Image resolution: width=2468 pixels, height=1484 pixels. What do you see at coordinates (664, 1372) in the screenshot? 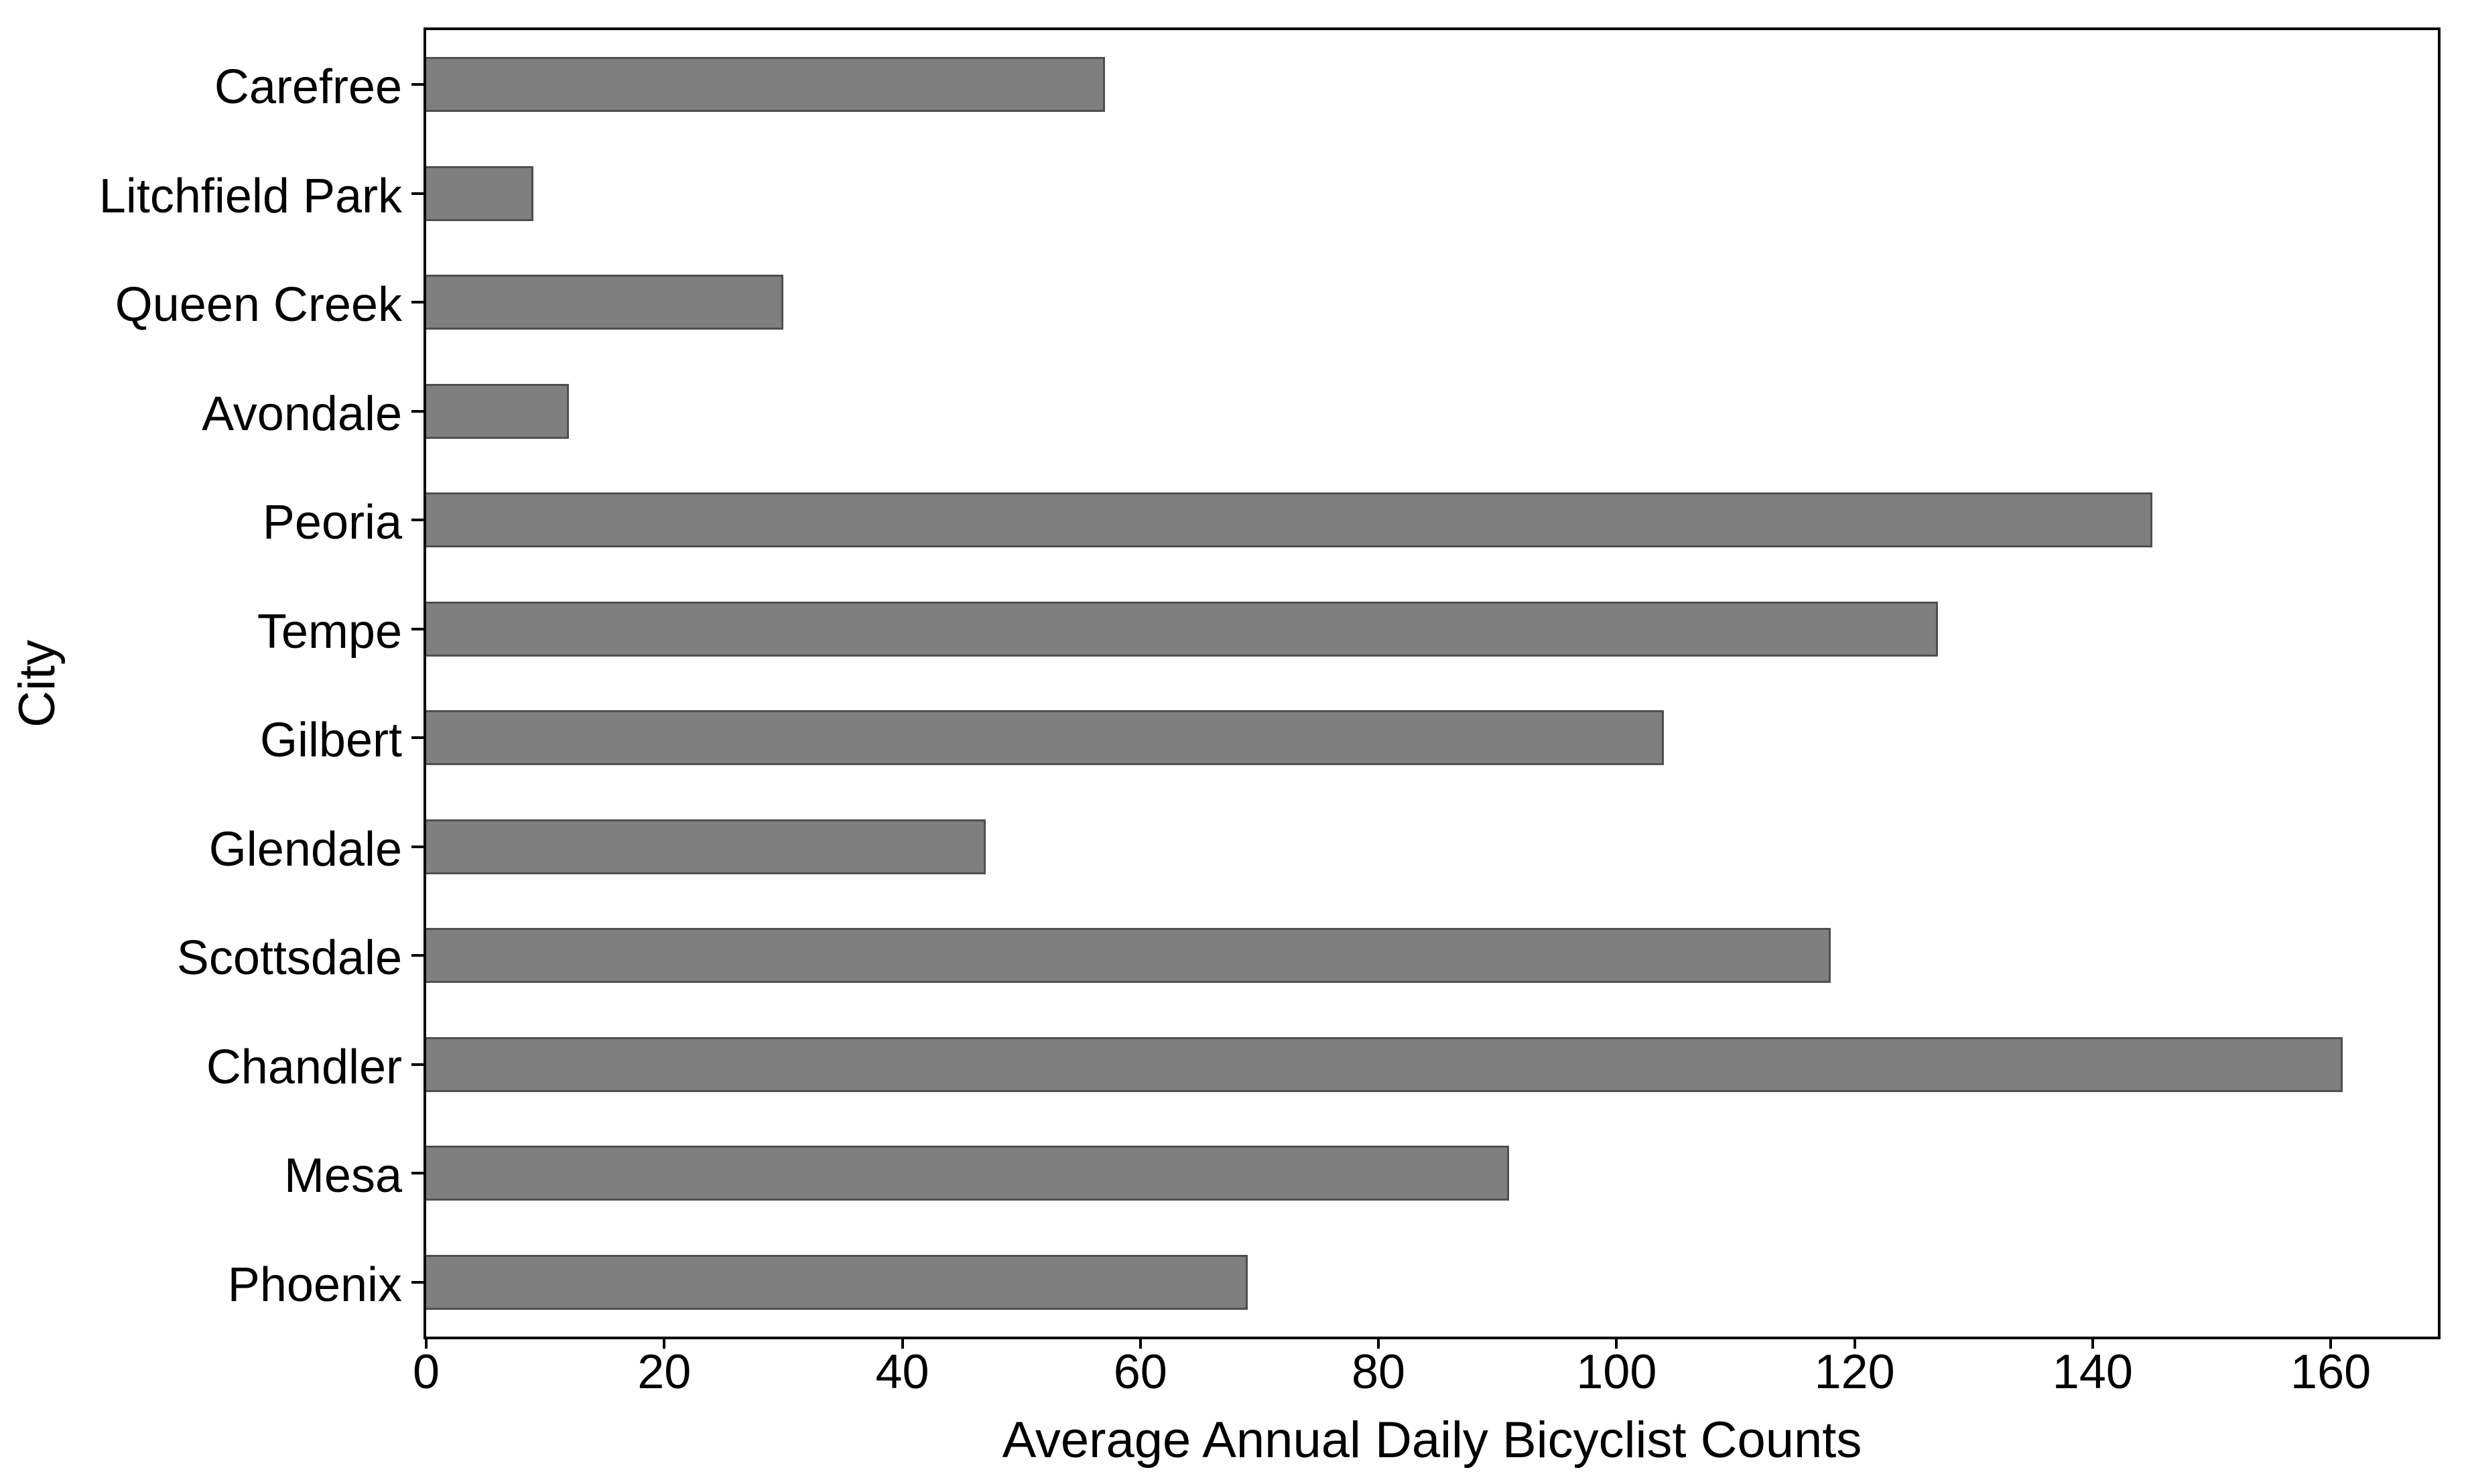
I see `x-tick-label-20: 20` at bounding box center [664, 1372].